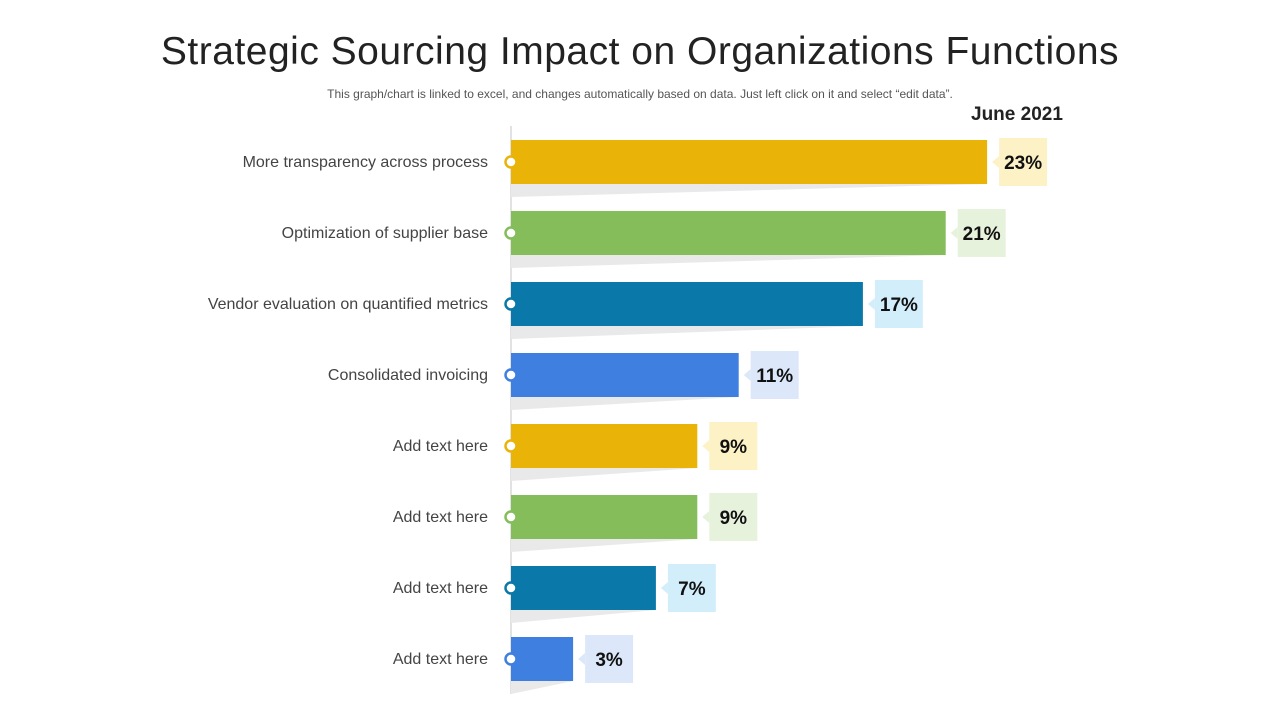 Image resolution: width=1280 pixels, height=720 pixels. What do you see at coordinates (385, 233) in the screenshot?
I see `category-label: Optimization of supplier base` at bounding box center [385, 233].